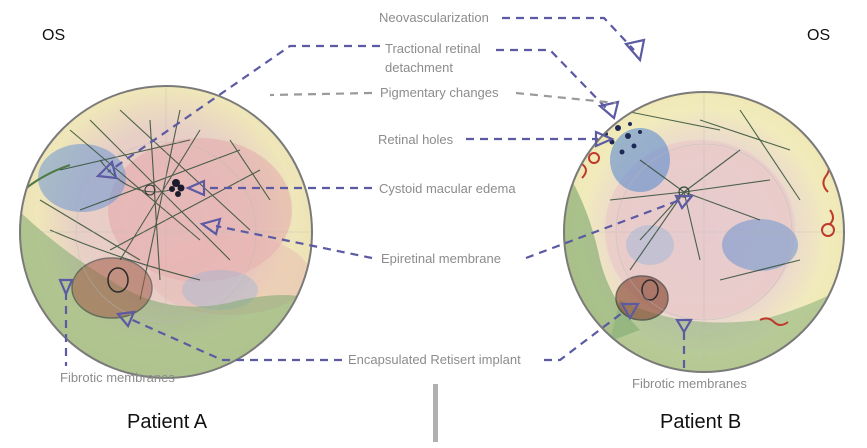 The image size is (867, 448). What do you see at coordinates (200, 210) in the screenshot?
I see `retinal-hemorrhage-area` at bounding box center [200, 210].